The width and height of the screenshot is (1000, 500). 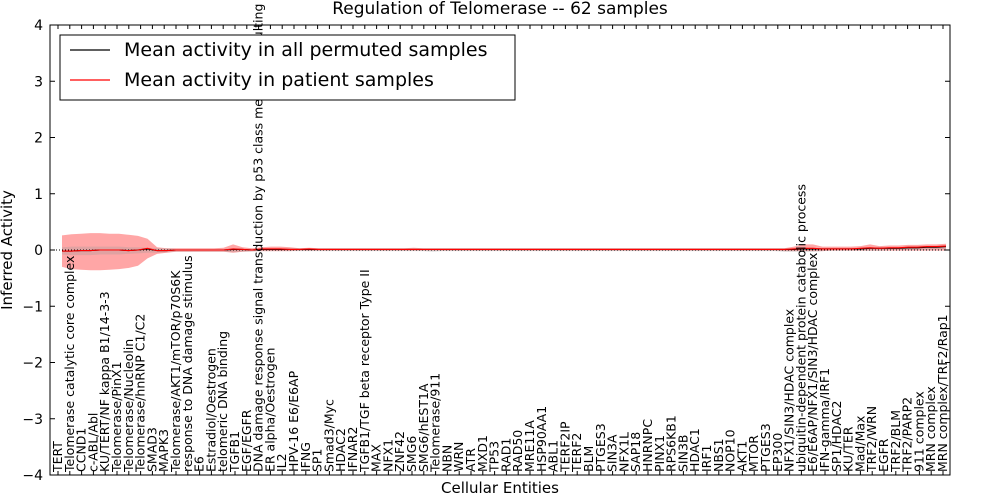 What do you see at coordinates (8, 250) in the screenshot?
I see `y-axis-label: Inferred Activity` at bounding box center [8, 250].